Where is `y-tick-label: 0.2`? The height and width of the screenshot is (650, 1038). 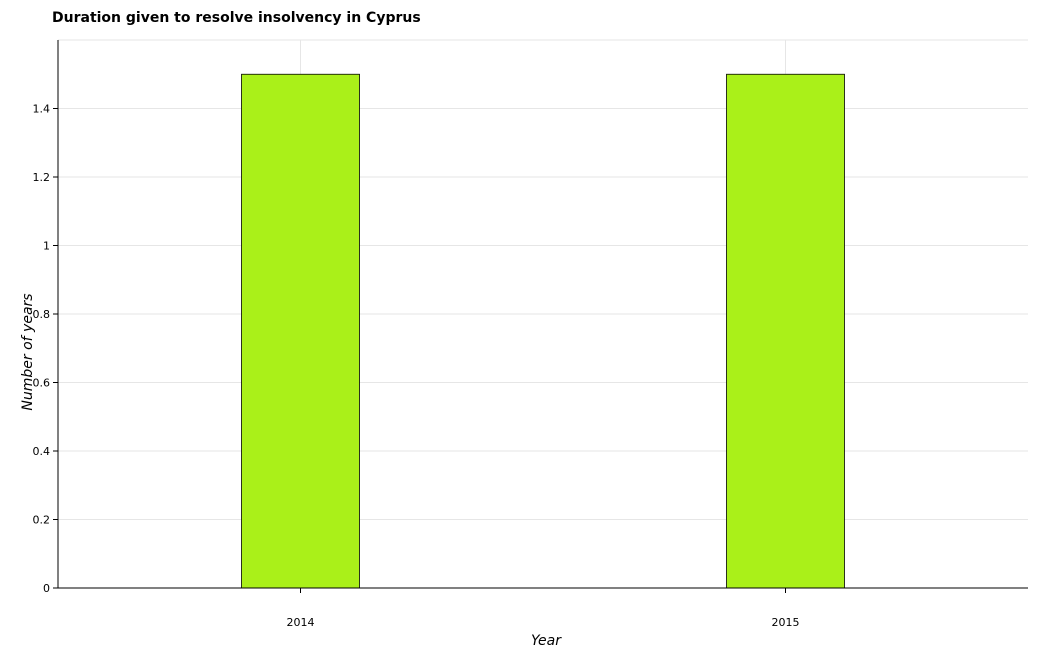
y-tick-label: 0.2 is located at coordinates (42, 520).